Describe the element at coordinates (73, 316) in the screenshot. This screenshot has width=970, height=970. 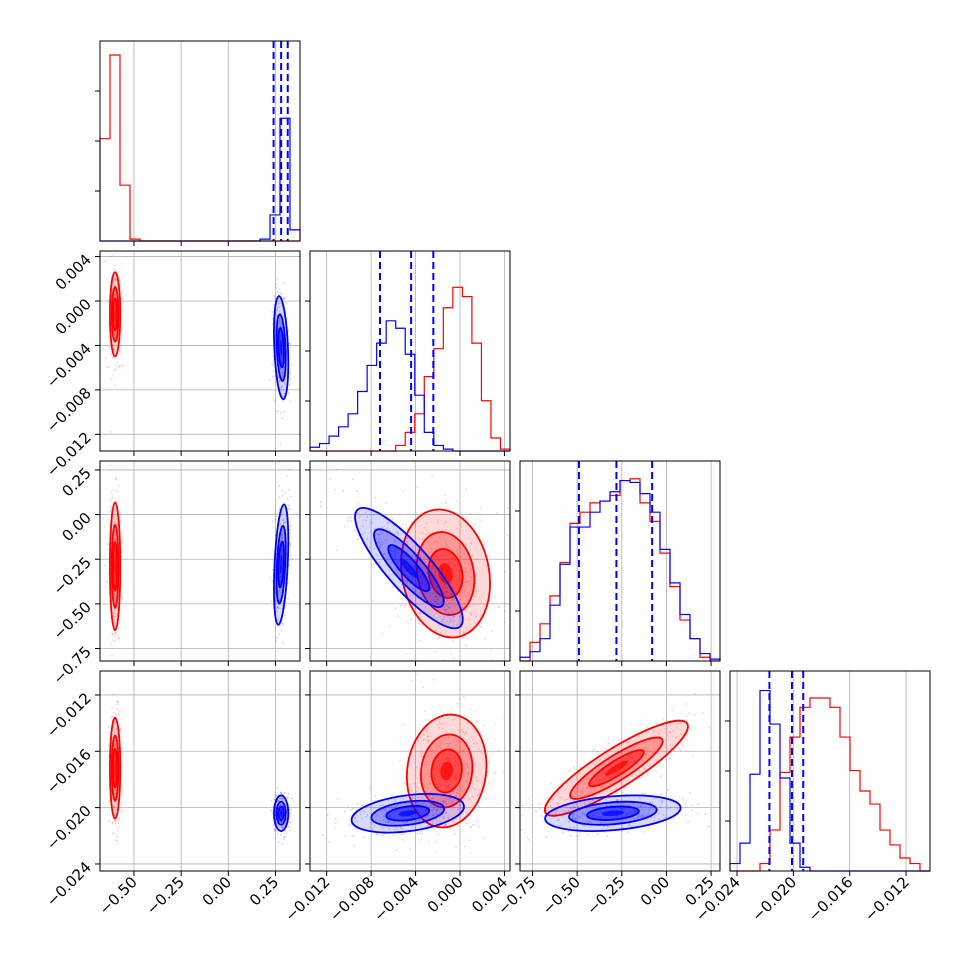
I see `y-tick-label: 0.000` at that location.